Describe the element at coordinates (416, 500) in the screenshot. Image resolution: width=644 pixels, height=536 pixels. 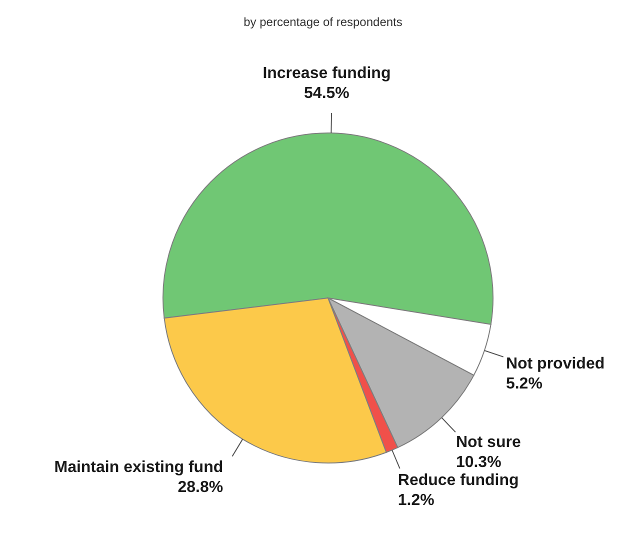
I see `data-label: 1.2%` at that location.